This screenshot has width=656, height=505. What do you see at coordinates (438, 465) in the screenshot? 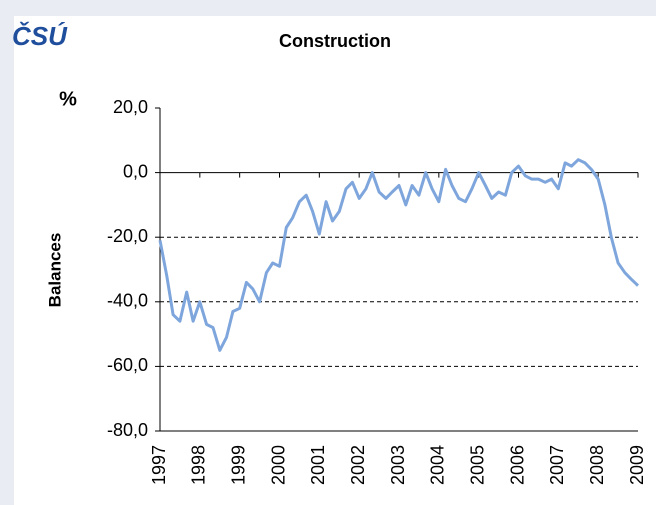
I see `x-tick-label: 2004` at bounding box center [438, 465].